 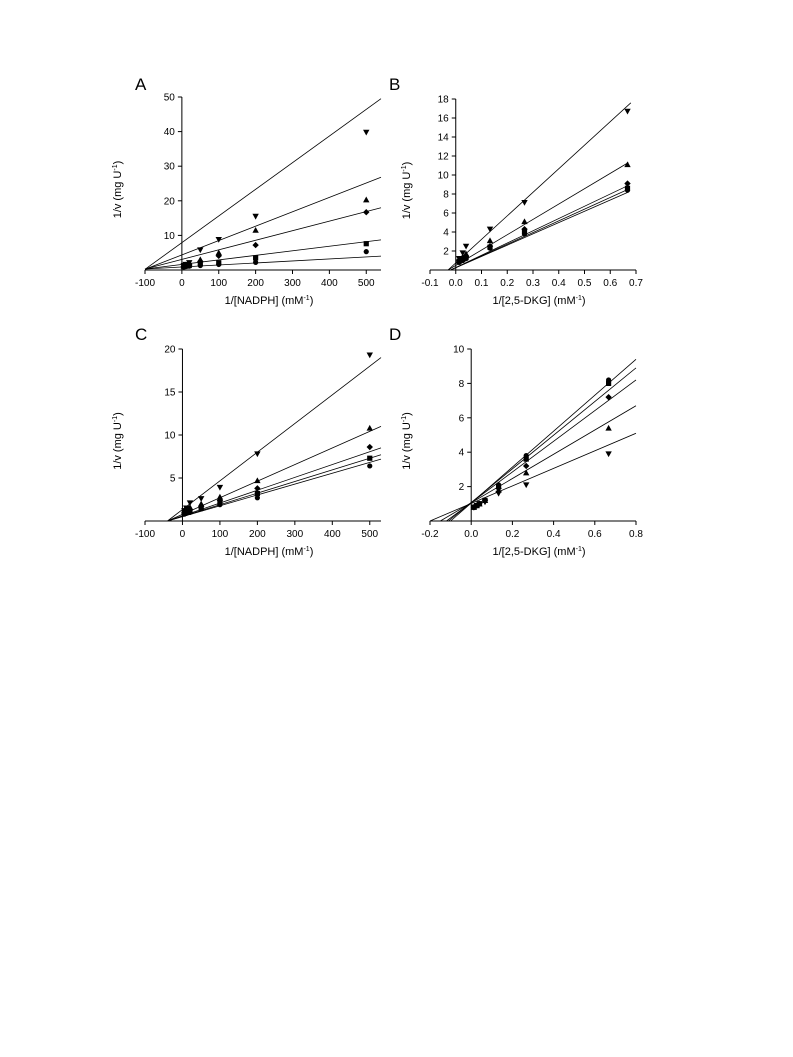 I want to click on y-tick-label: 8, so click(x=462, y=384).